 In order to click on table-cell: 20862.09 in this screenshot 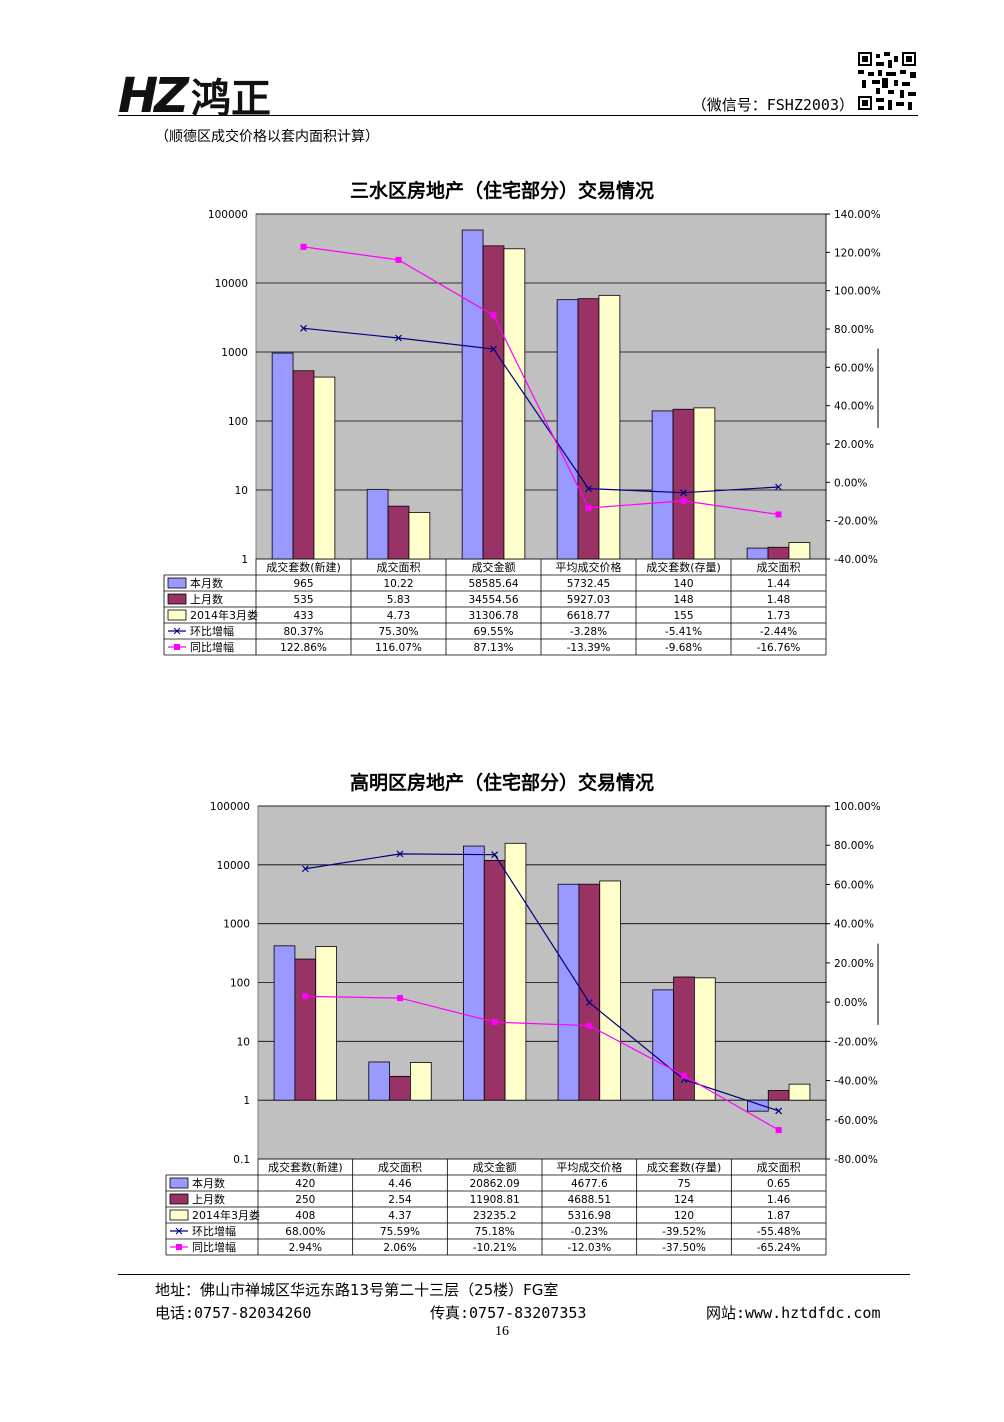, I will do `click(495, 1184)`.